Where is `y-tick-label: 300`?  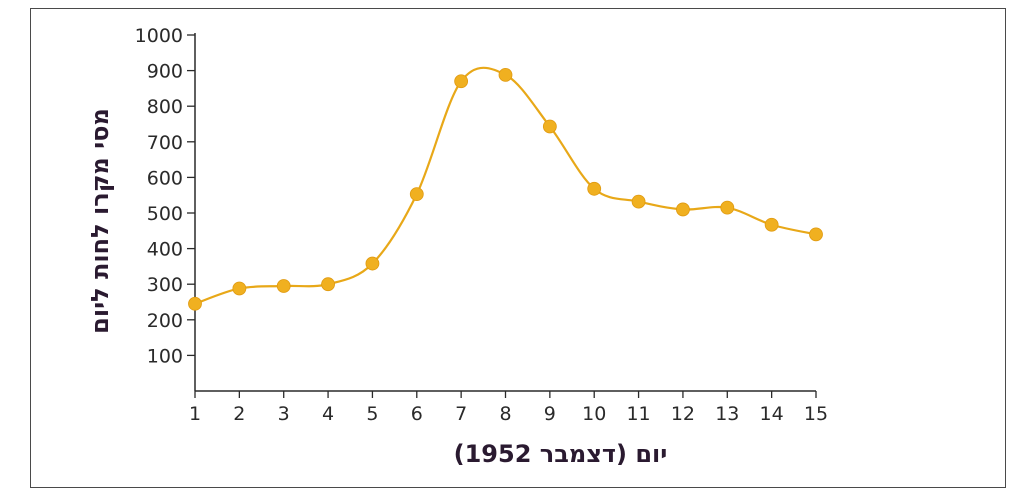 y-tick-label: 300 is located at coordinates (165, 285).